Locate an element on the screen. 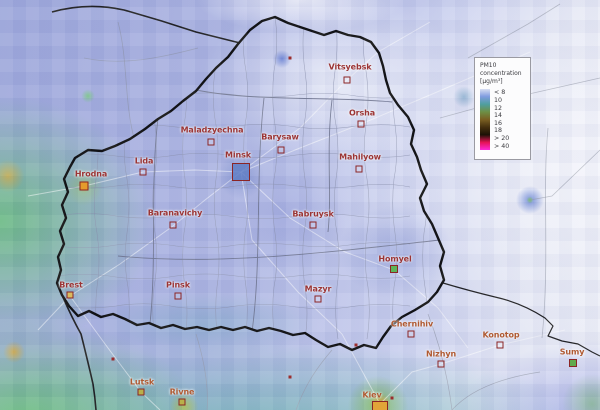  legend-scale: < 8 10 12 14 16 18 > 20 > 40 is located at coordinates (504, 120).